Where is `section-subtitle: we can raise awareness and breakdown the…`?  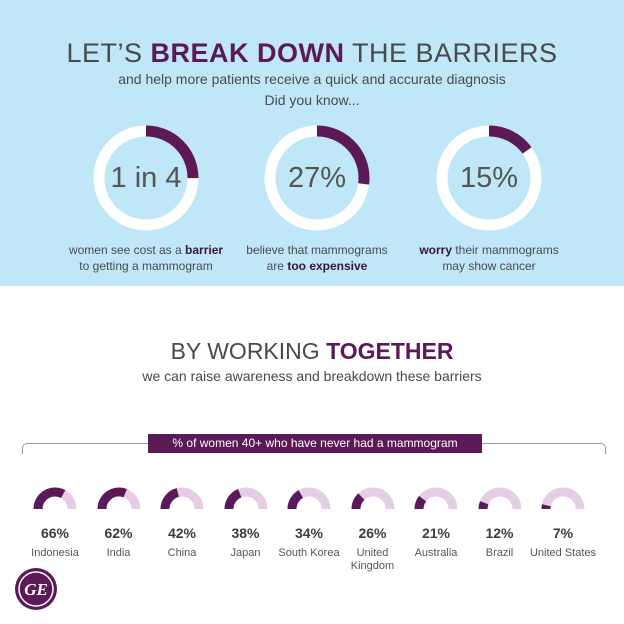 section-subtitle: we can raise awareness and breakdown the… is located at coordinates (312, 376).